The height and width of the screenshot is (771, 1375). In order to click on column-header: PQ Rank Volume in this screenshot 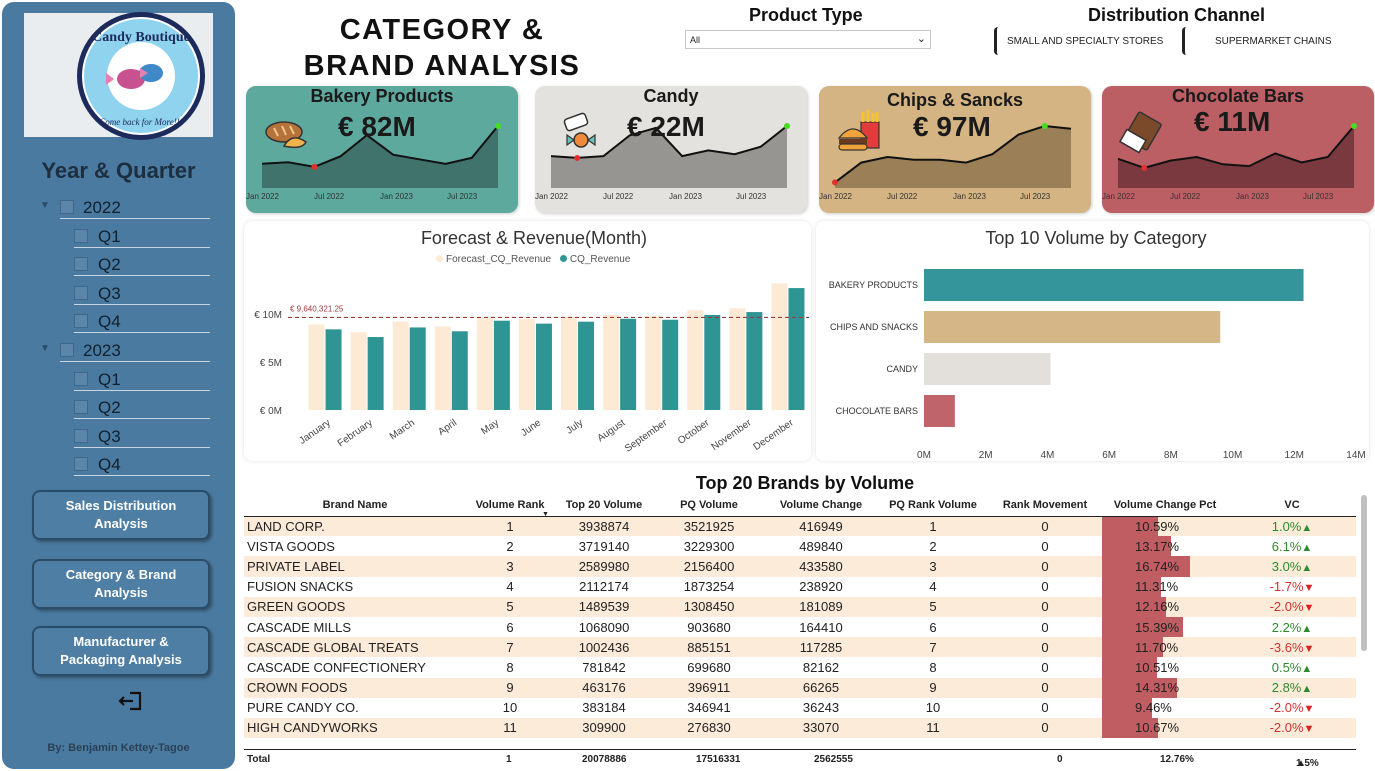, I will do `click(933, 506)`.